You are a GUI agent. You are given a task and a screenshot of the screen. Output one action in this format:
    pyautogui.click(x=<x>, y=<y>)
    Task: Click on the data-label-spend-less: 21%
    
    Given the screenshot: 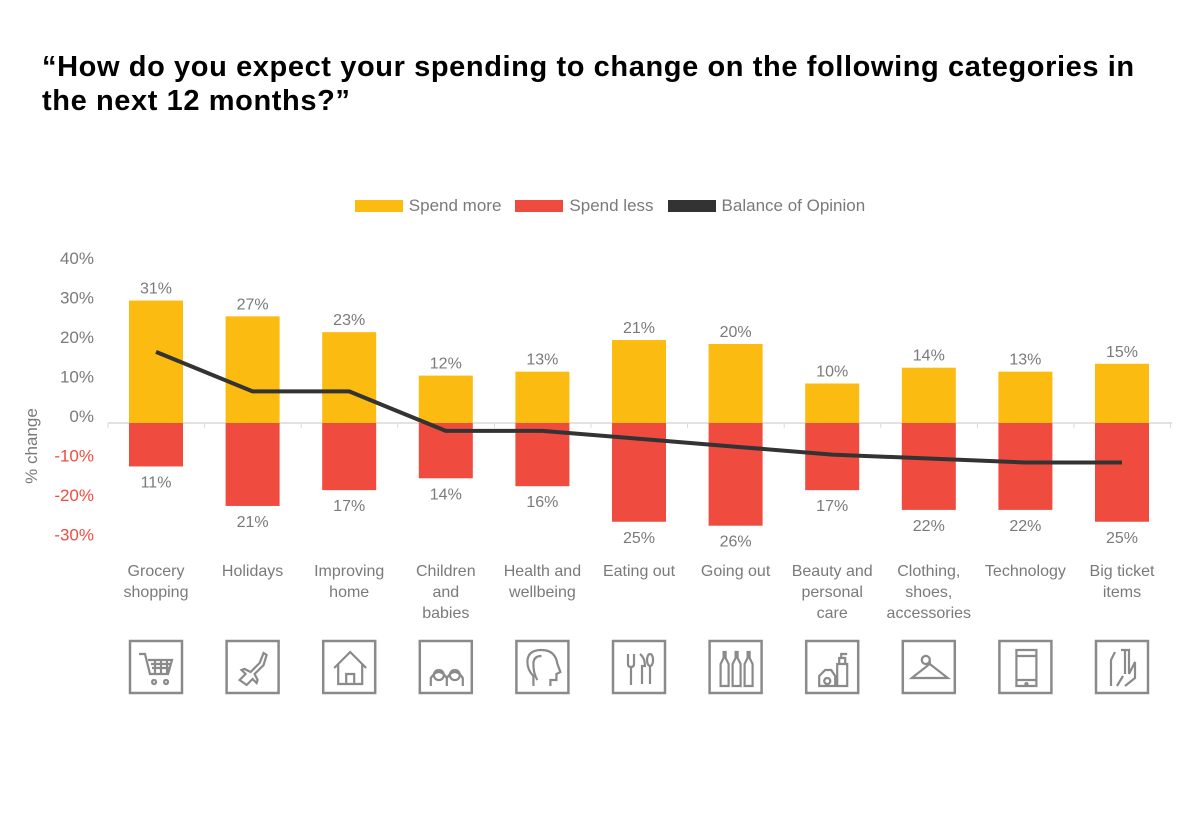 What is the action you would take?
    pyautogui.click(x=253, y=522)
    